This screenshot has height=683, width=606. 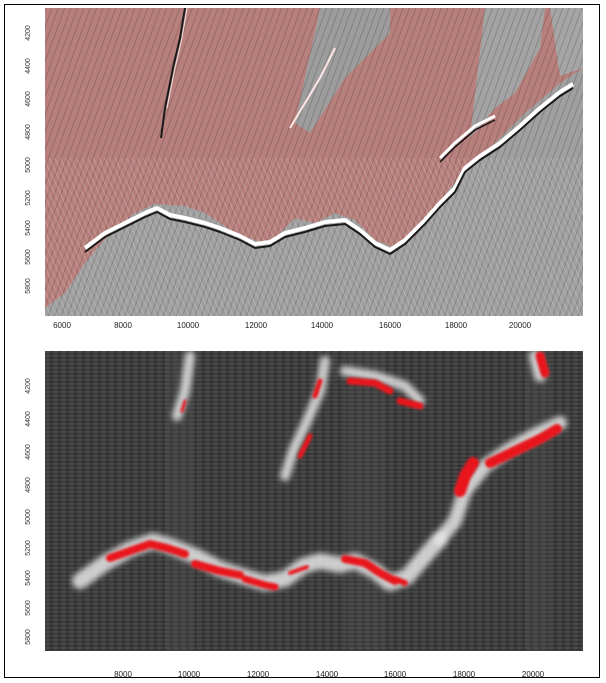 What do you see at coordinates (62, 325) in the screenshot?
I see `x-tick-label: 6000` at bounding box center [62, 325].